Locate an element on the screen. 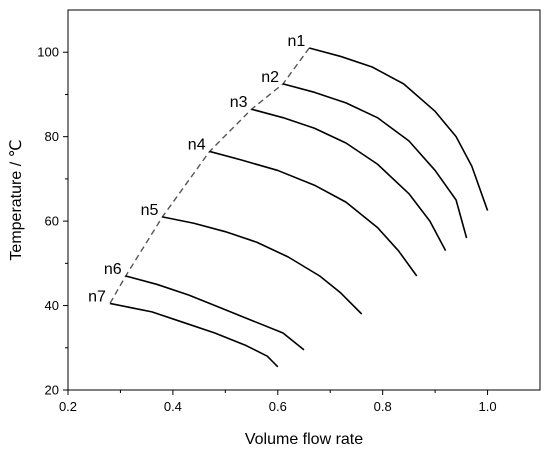 This screenshot has height=453, width=550. y-axis-title: Temperature / ℃ is located at coordinates (16, 199).